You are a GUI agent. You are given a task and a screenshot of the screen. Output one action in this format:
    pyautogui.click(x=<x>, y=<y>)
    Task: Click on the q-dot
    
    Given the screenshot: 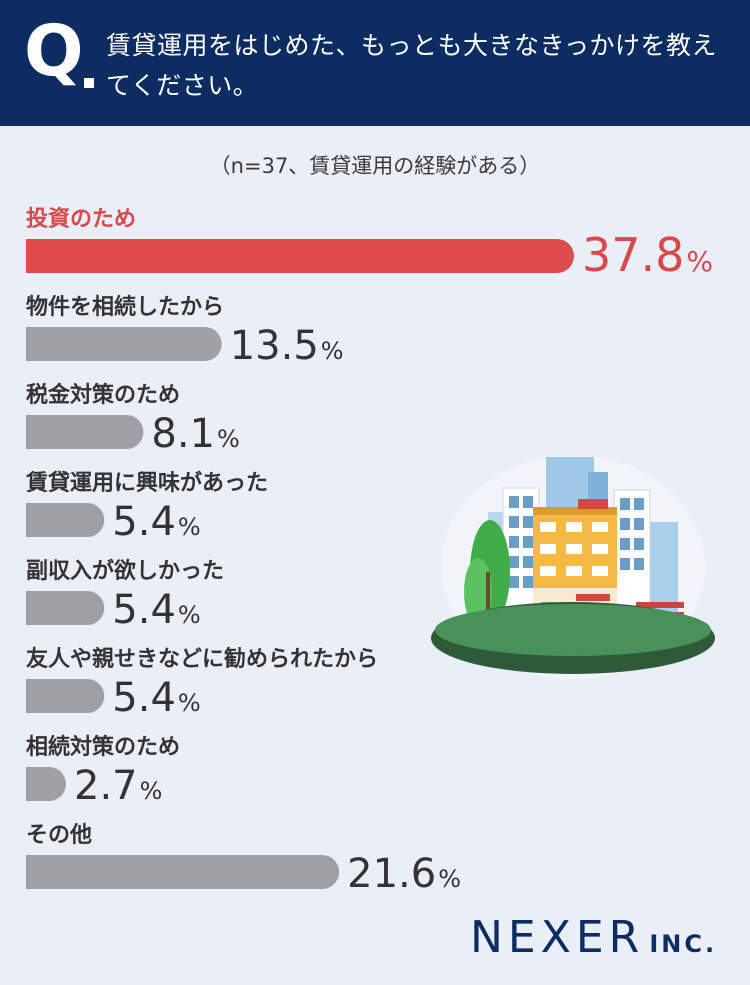 What is the action you would take?
    pyautogui.click(x=89, y=83)
    